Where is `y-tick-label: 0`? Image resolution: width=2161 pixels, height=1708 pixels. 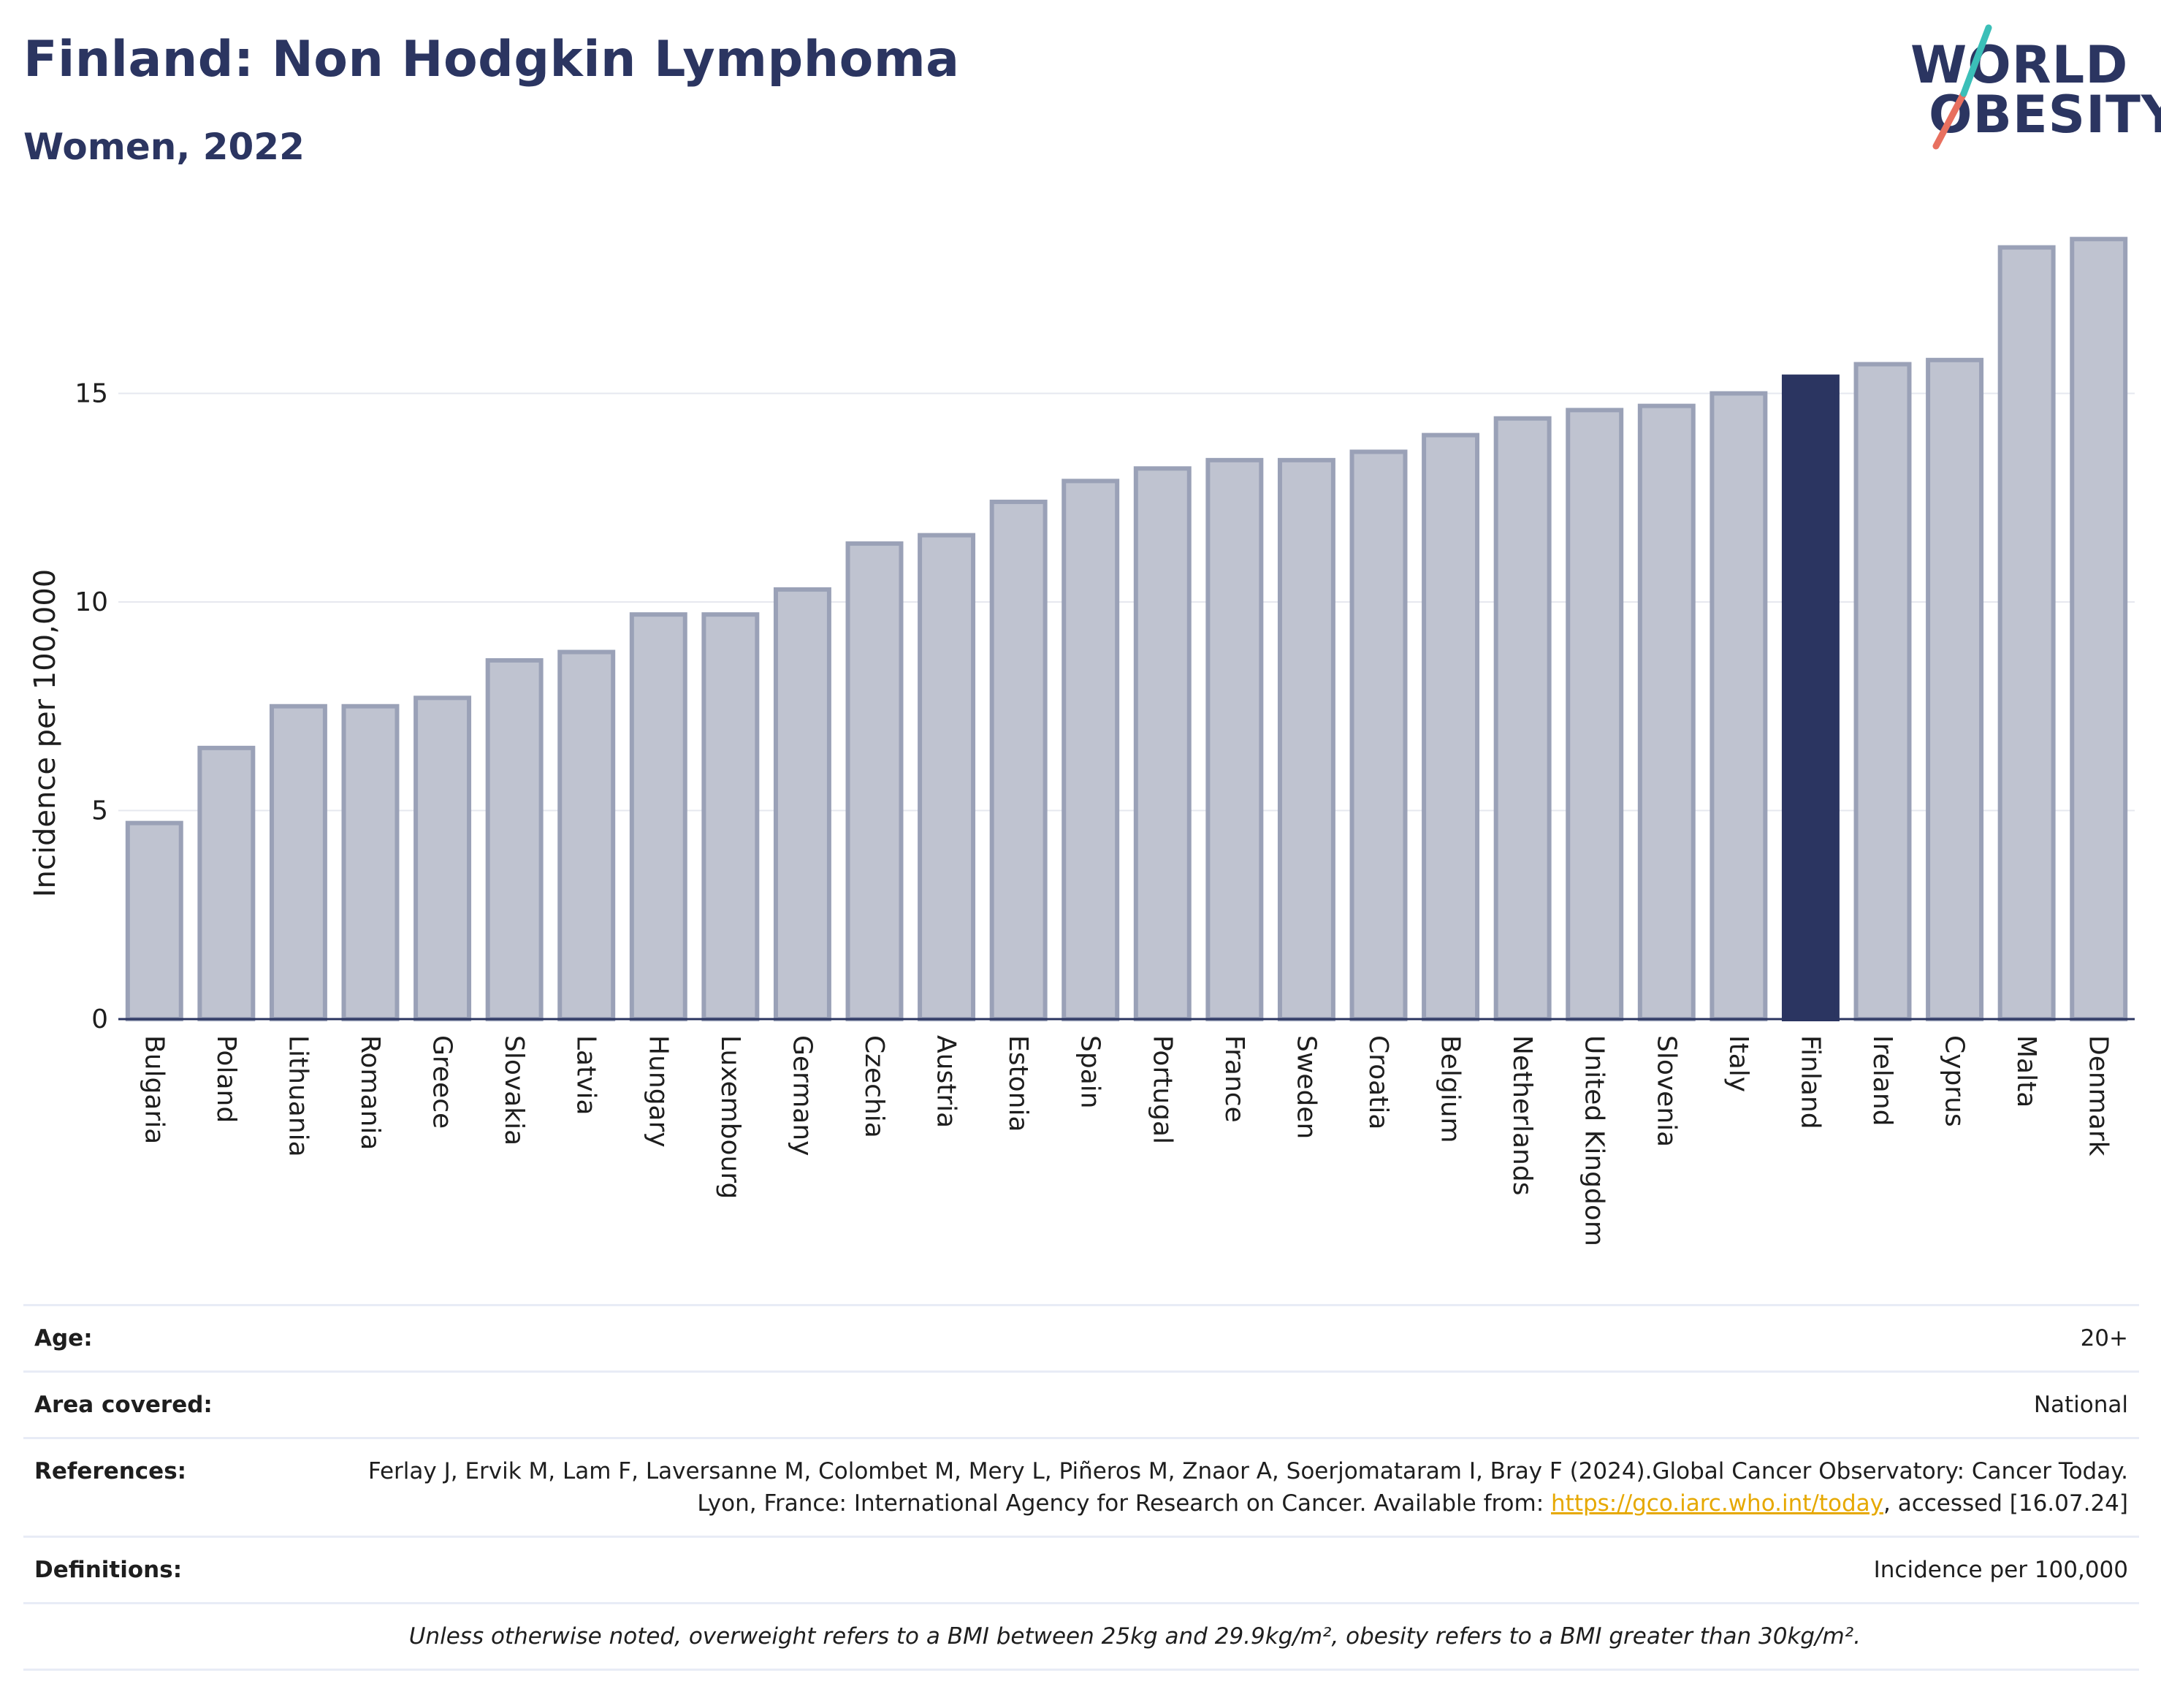
y-tick-label: 0 is located at coordinates (99, 1019).